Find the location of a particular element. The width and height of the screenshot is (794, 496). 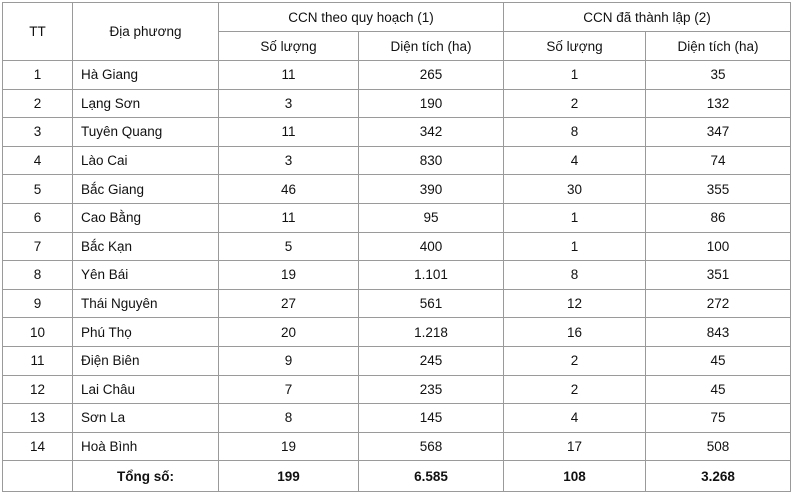

table-row: 10 Phú Thọ 20 1.218 16 843 is located at coordinates (397, 332).